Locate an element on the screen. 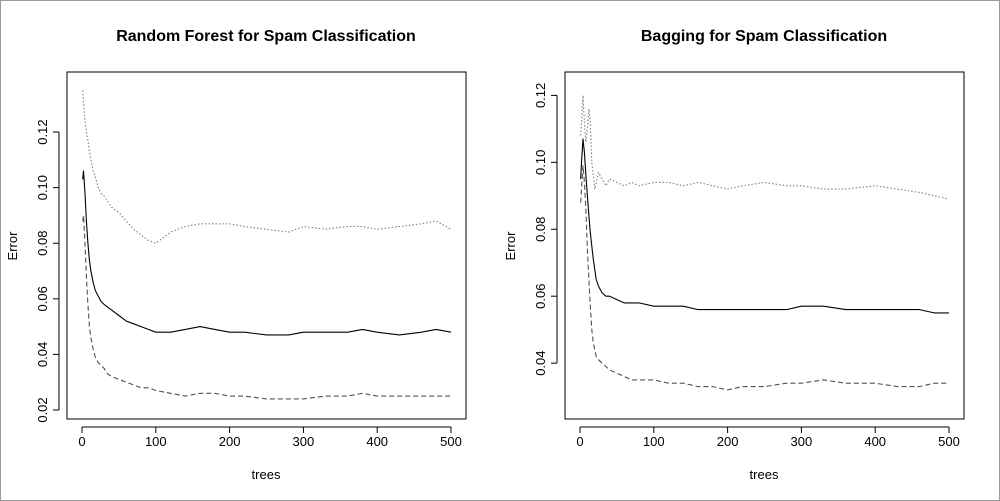 This screenshot has height=501, width=1000. y-tick-label: 0.02 is located at coordinates (42, 409).